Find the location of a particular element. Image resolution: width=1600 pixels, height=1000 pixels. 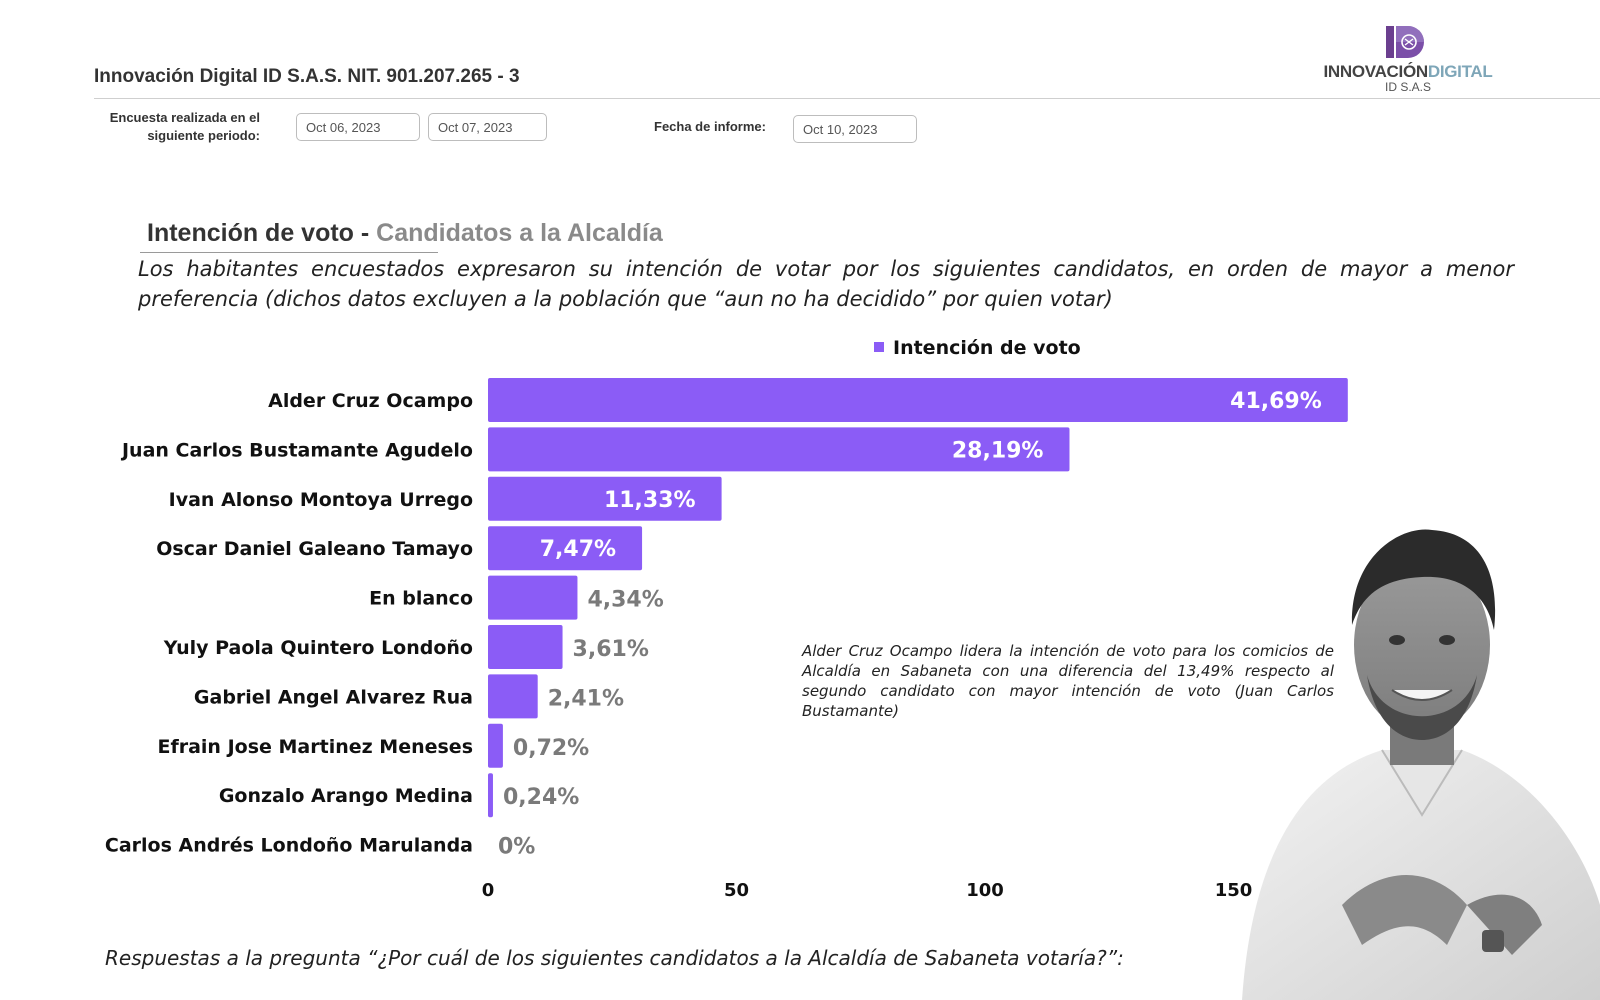

data-label: 7,47% is located at coordinates (578, 549).